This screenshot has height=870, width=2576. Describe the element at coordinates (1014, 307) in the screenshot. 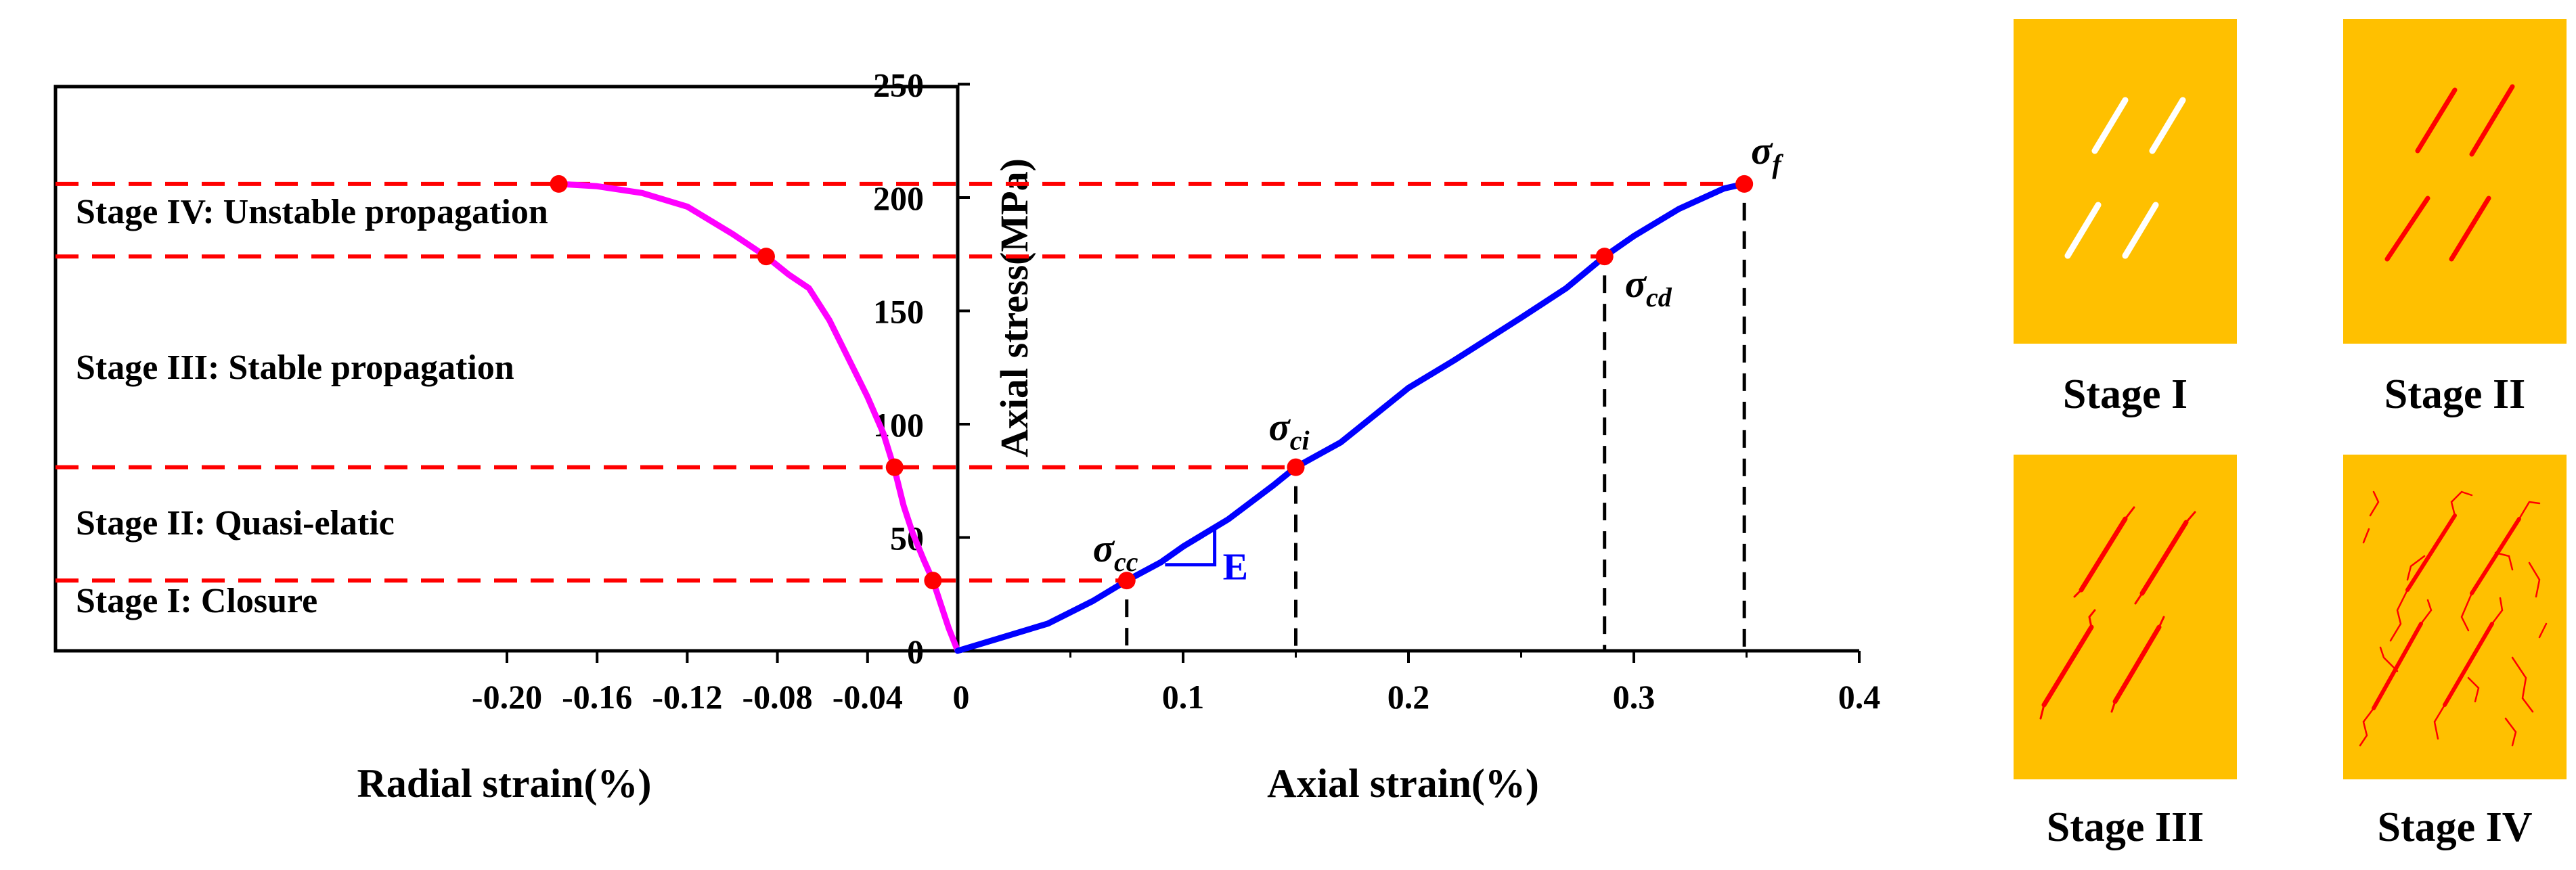

I see `y-axis-label: Axial stress(MPa)` at that location.